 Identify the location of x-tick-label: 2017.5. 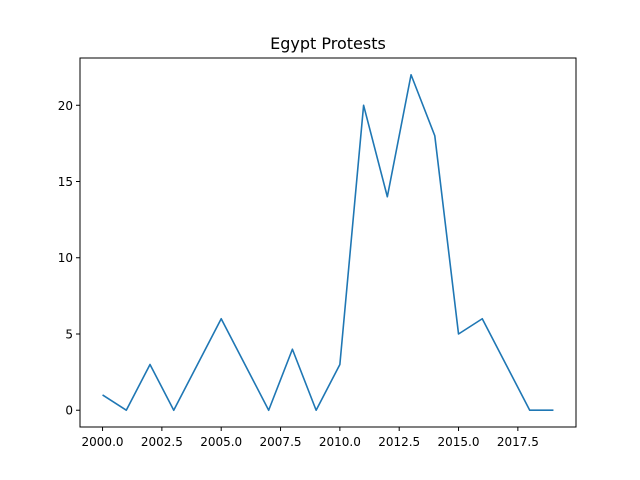
(518, 442).